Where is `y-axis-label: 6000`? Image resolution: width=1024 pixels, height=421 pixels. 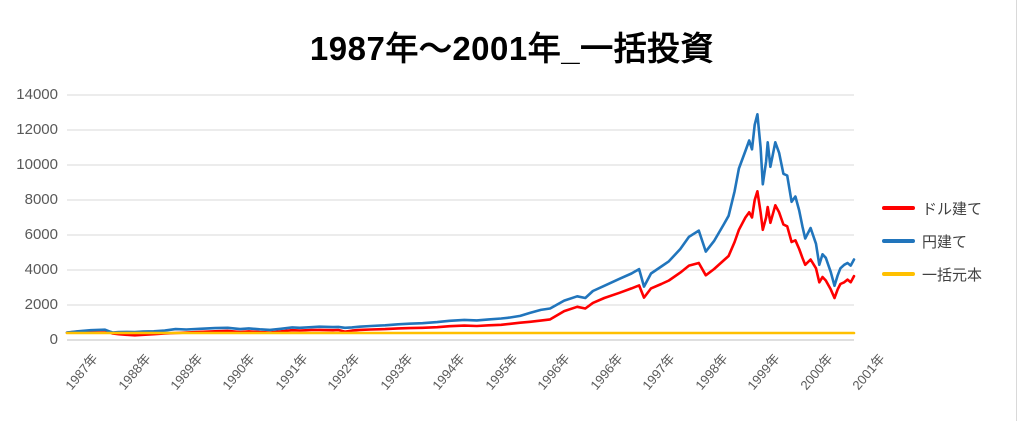 y-axis-label: 6000 is located at coordinates (41, 234).